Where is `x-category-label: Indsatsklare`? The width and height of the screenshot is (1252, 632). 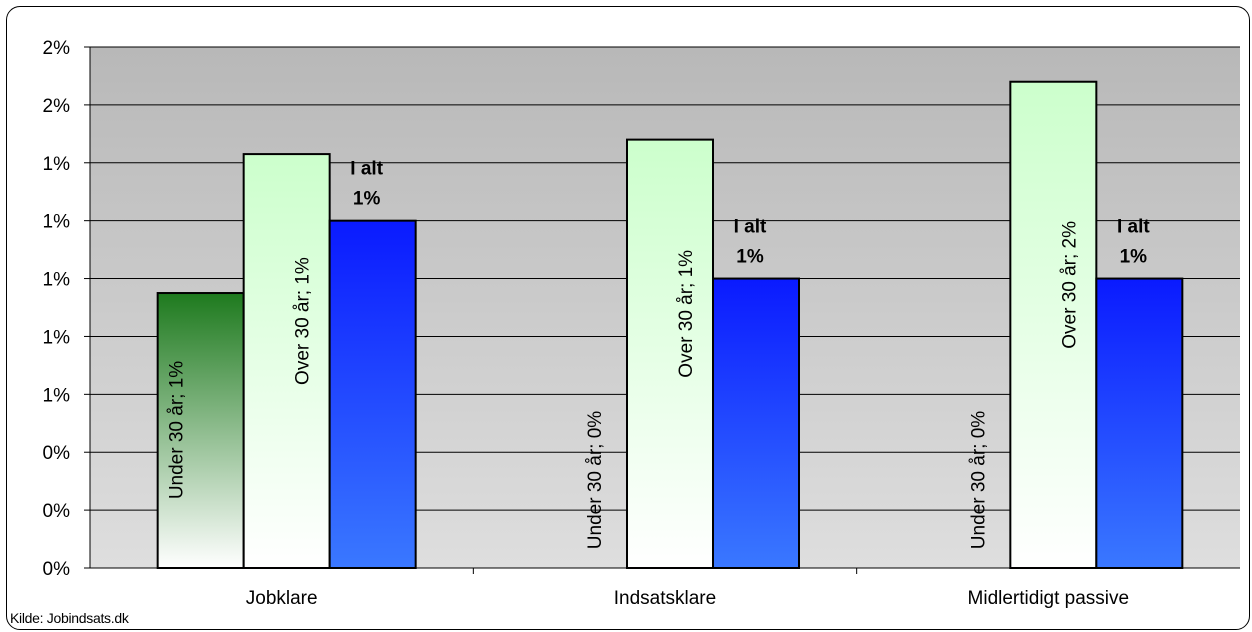 x-category-label: Indsatsklare is located at coordinates (665, 598).